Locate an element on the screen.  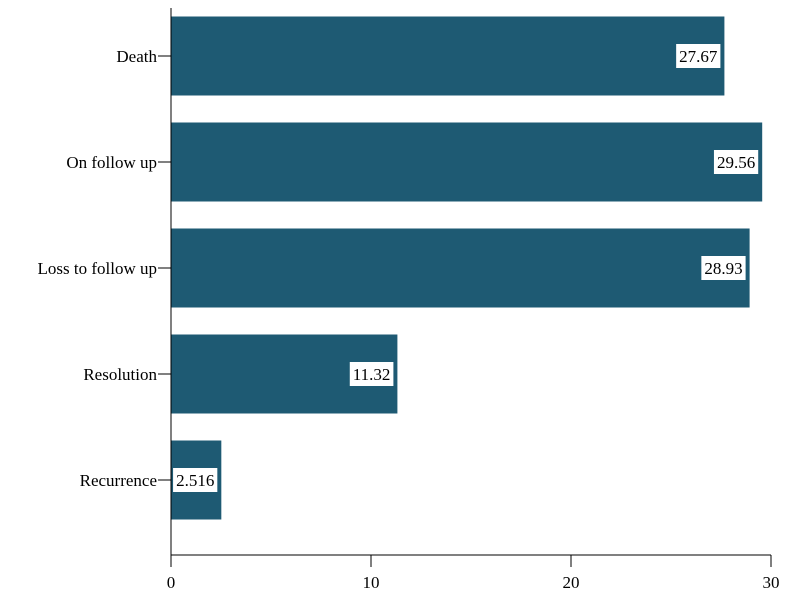
bar-on-follow-up is located at coordinates (467, 162).